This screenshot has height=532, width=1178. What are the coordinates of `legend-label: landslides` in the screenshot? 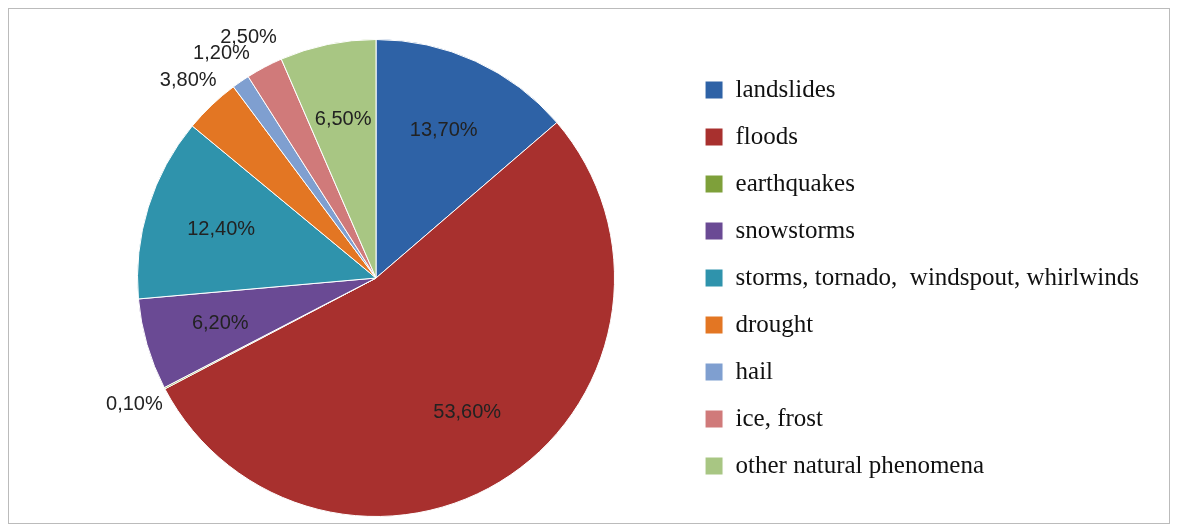 It's located at (785, 88).